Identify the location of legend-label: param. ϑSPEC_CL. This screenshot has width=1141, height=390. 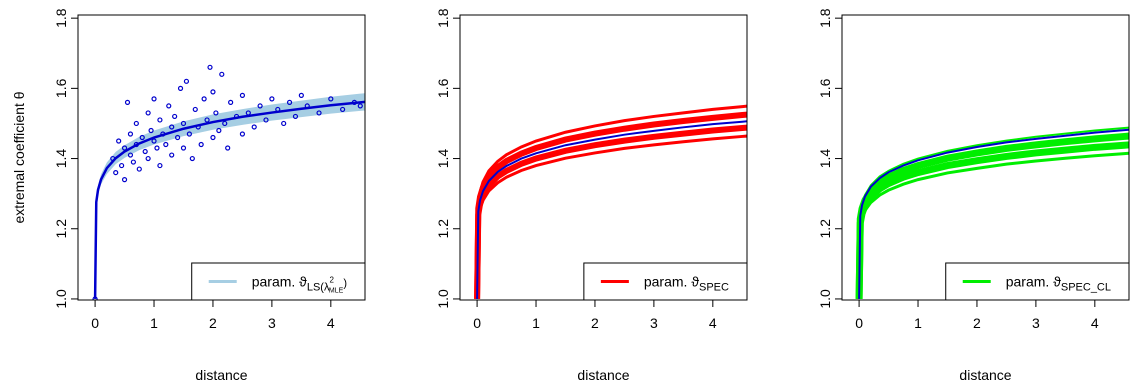
(1058, 284).